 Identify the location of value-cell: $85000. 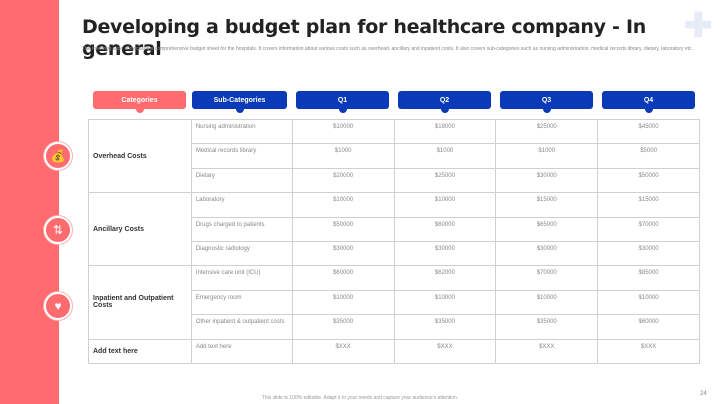
(648, 278).